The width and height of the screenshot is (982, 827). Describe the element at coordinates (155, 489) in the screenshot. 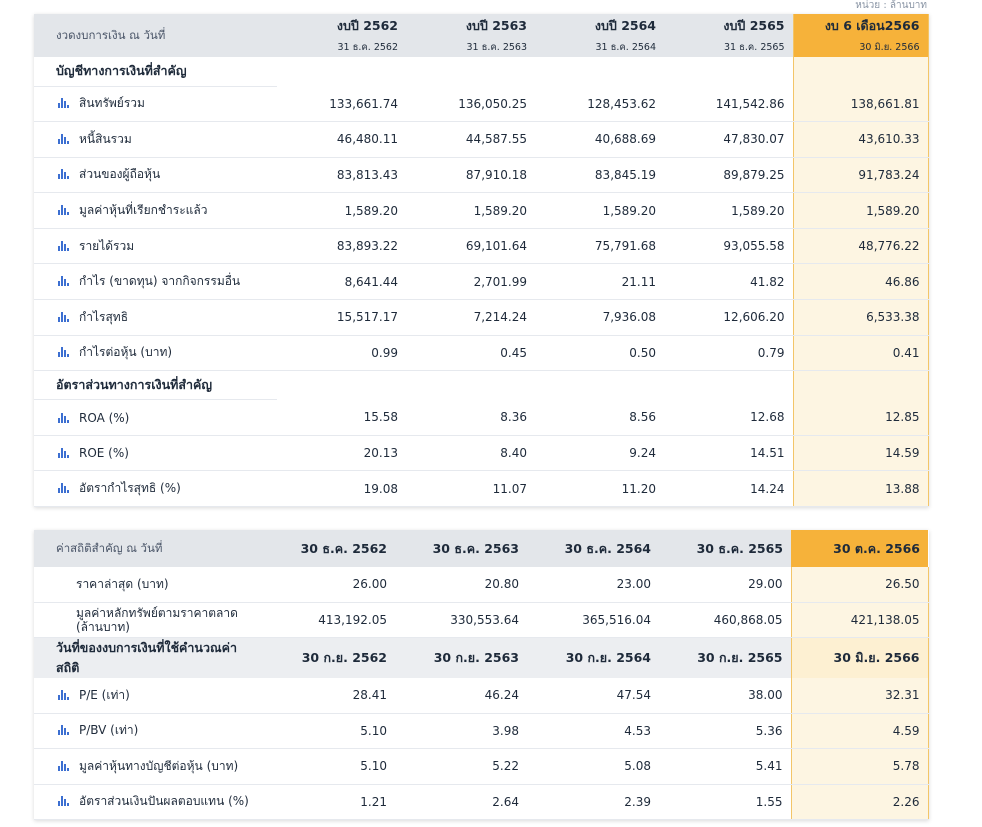

I see `row-label-cell: อัตรากำไรสุทธิ (%)` at that location.